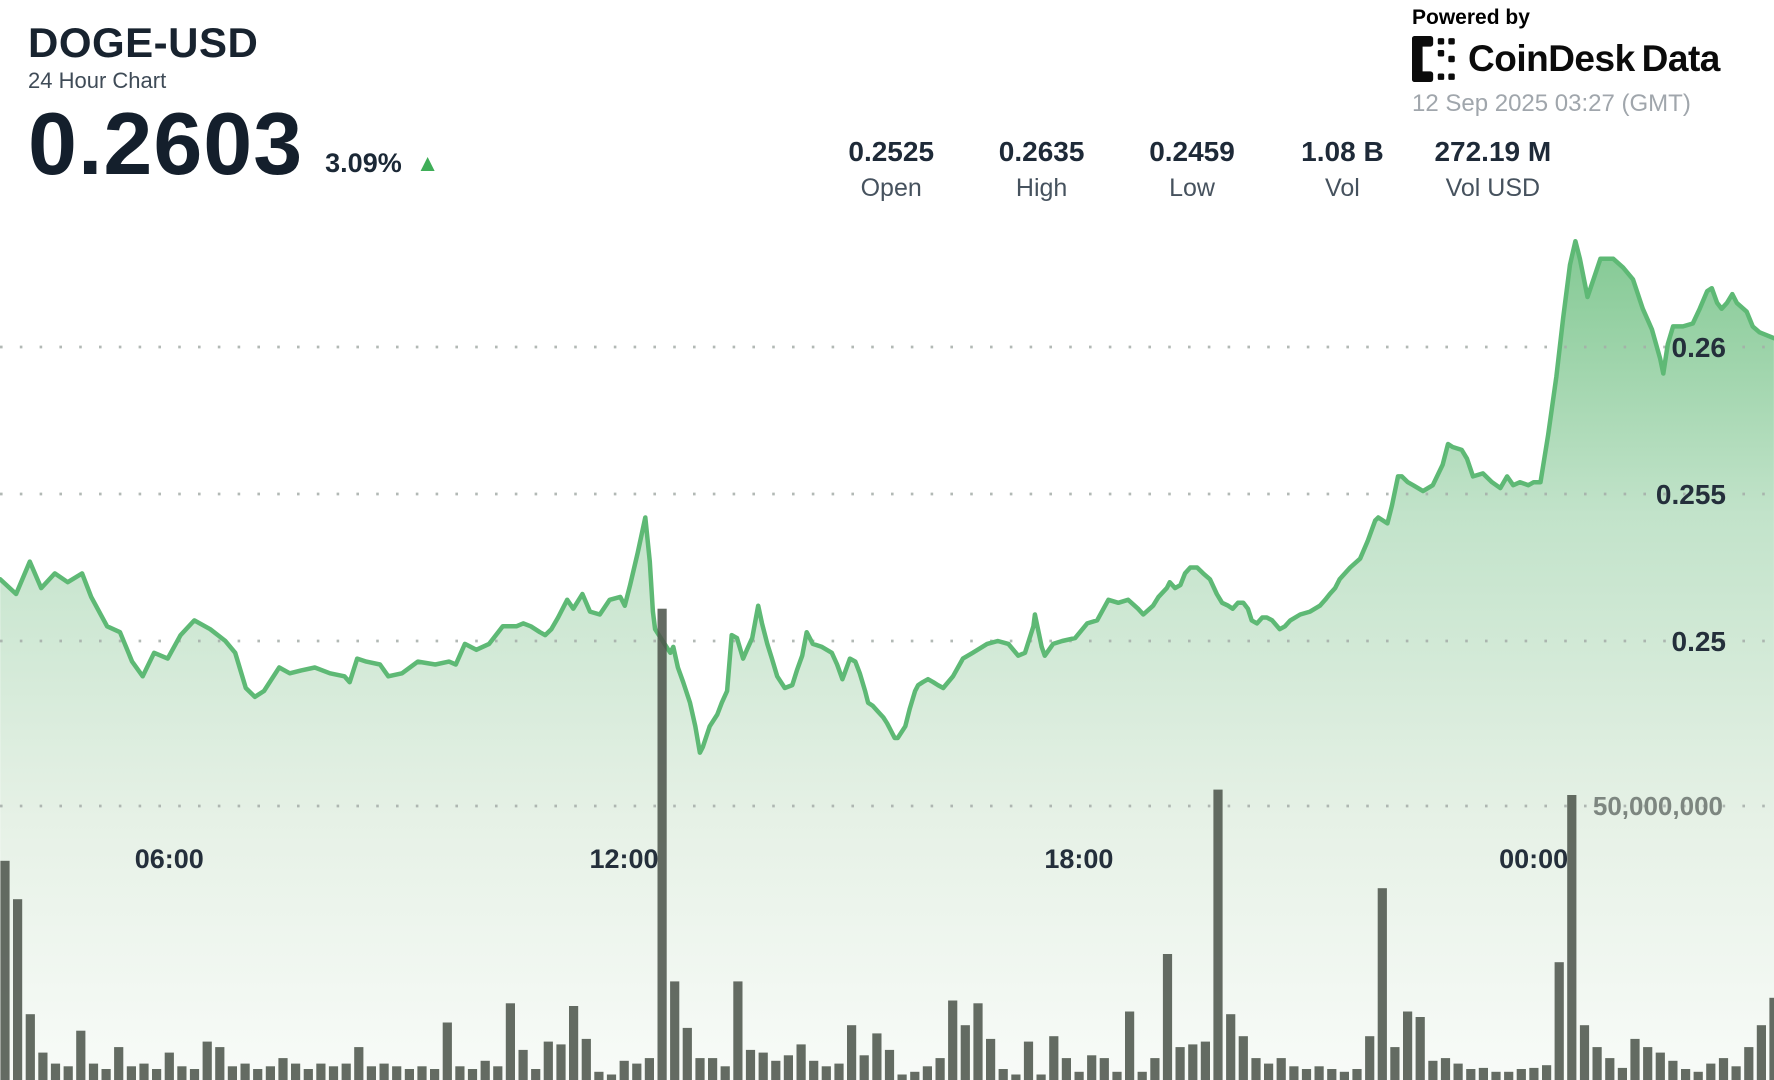 This screenshot has height=1080, width=1774. I want to click on coindesk-logo: CoinDesk Data, so click(1593, 59).